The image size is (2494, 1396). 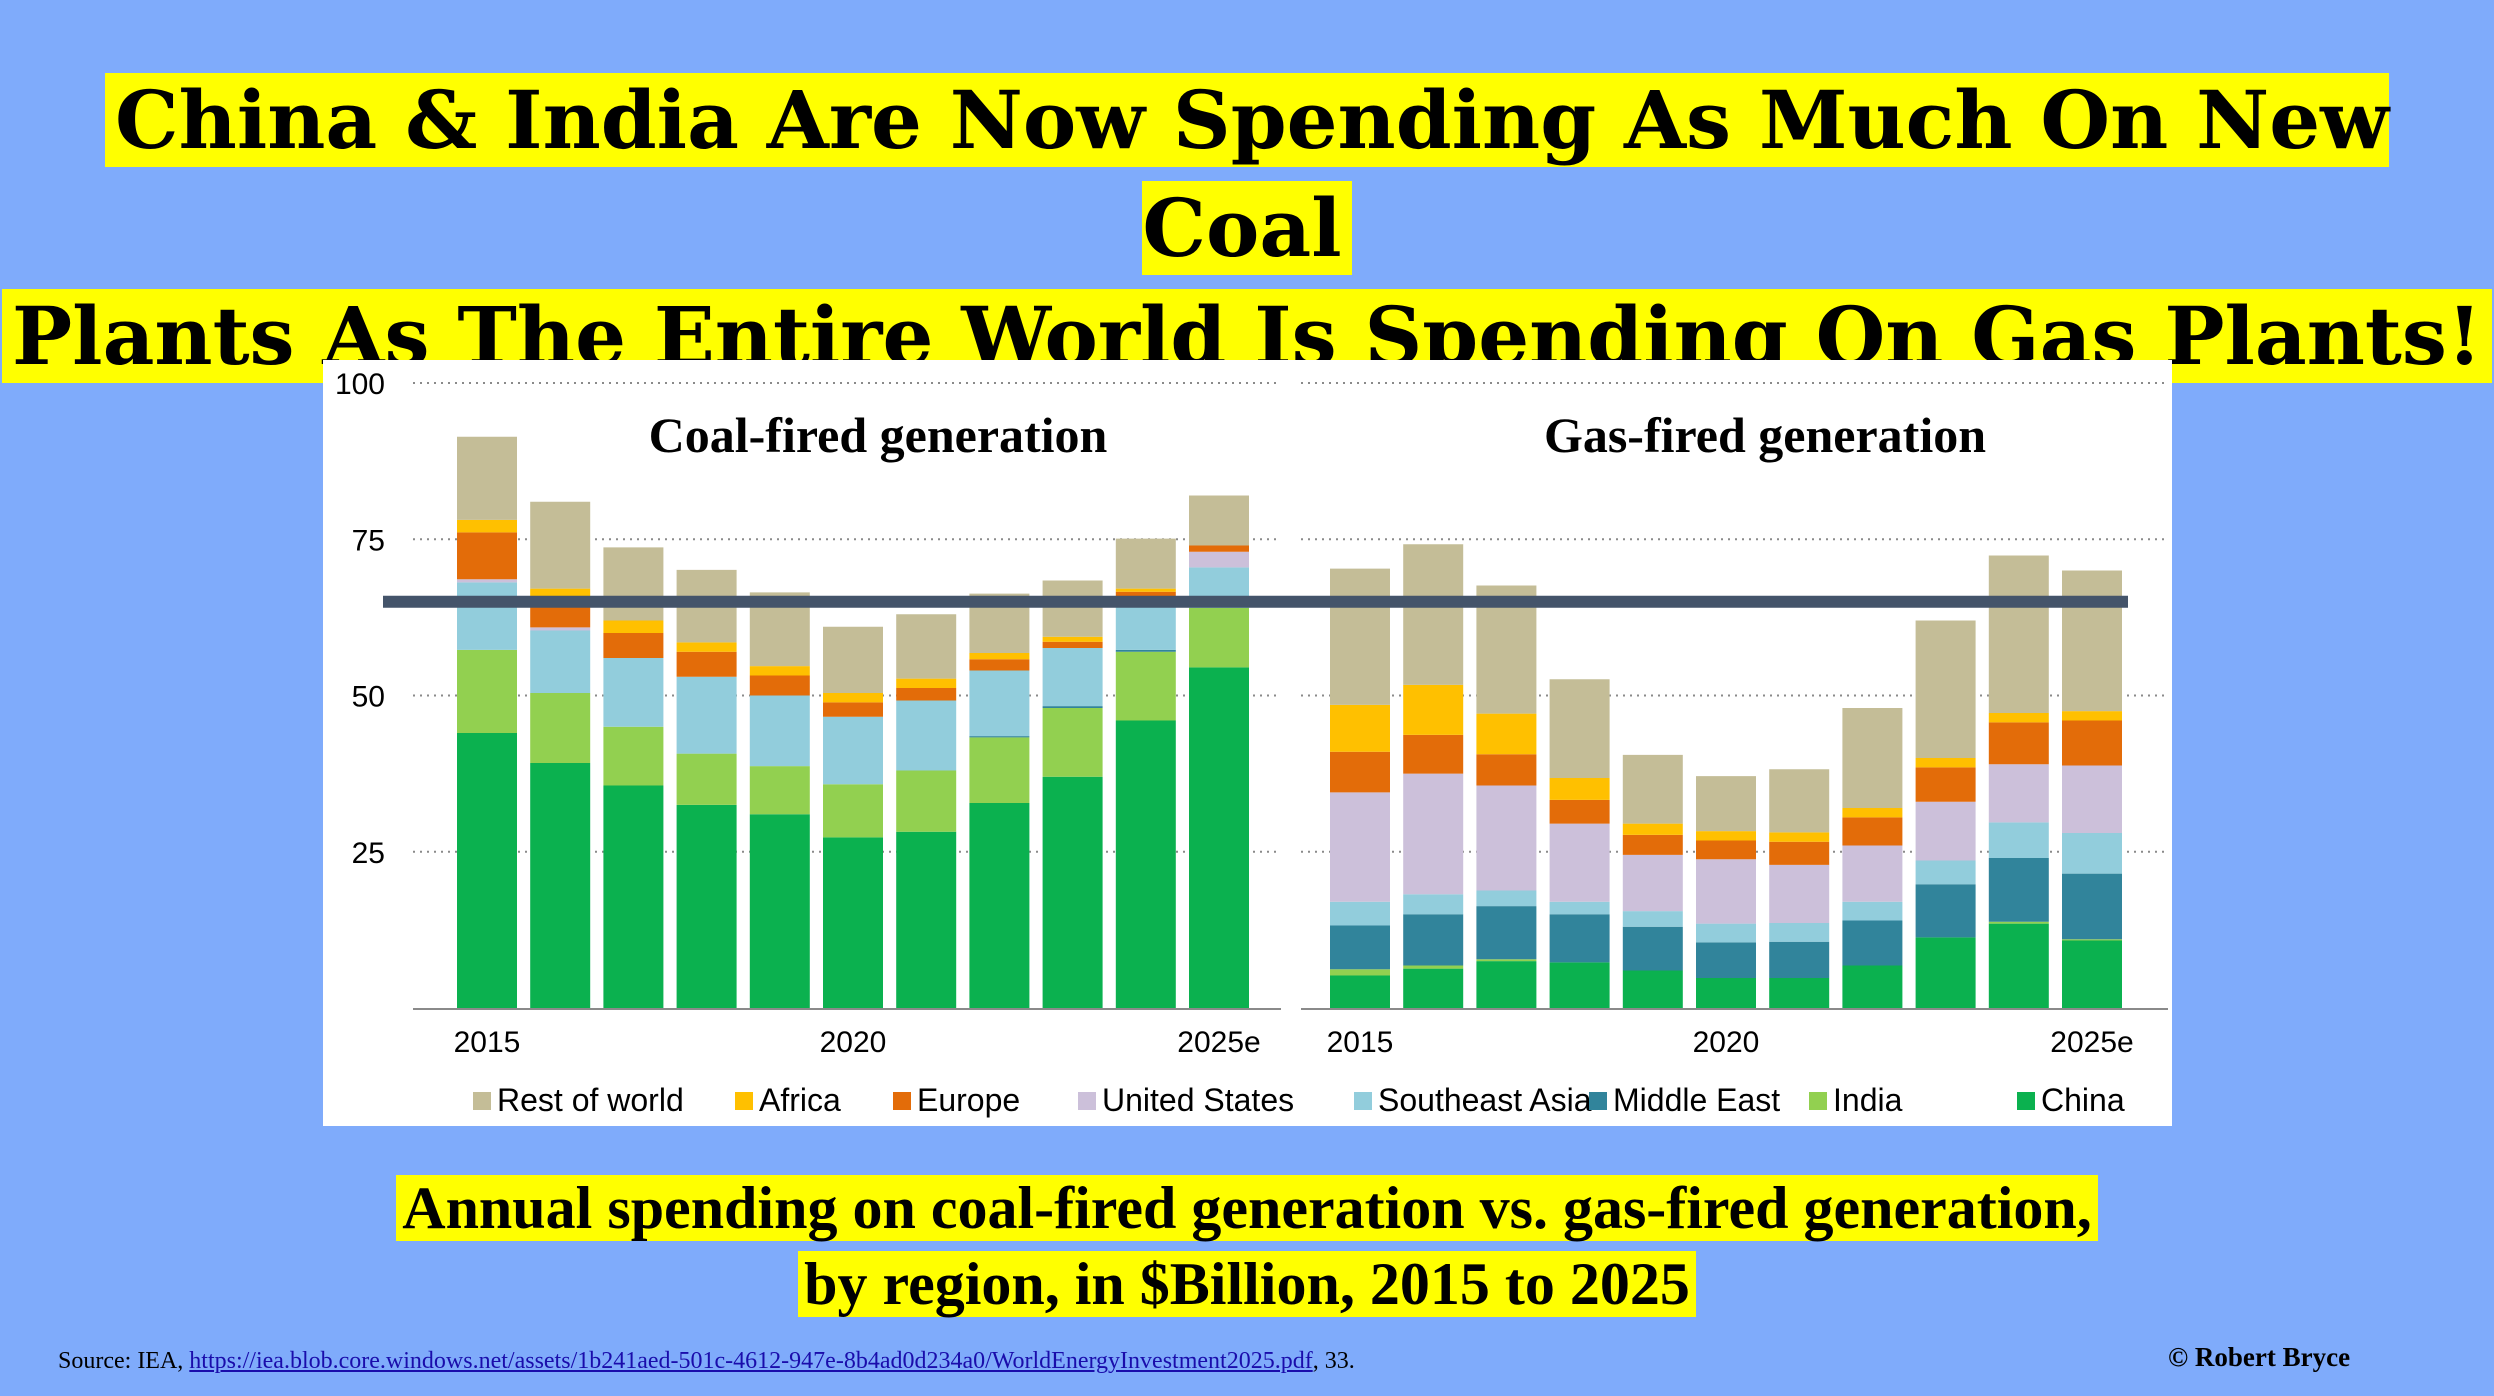 I want to click on panel-title-1: Coal-fired generation, so click(x=878, y=435).